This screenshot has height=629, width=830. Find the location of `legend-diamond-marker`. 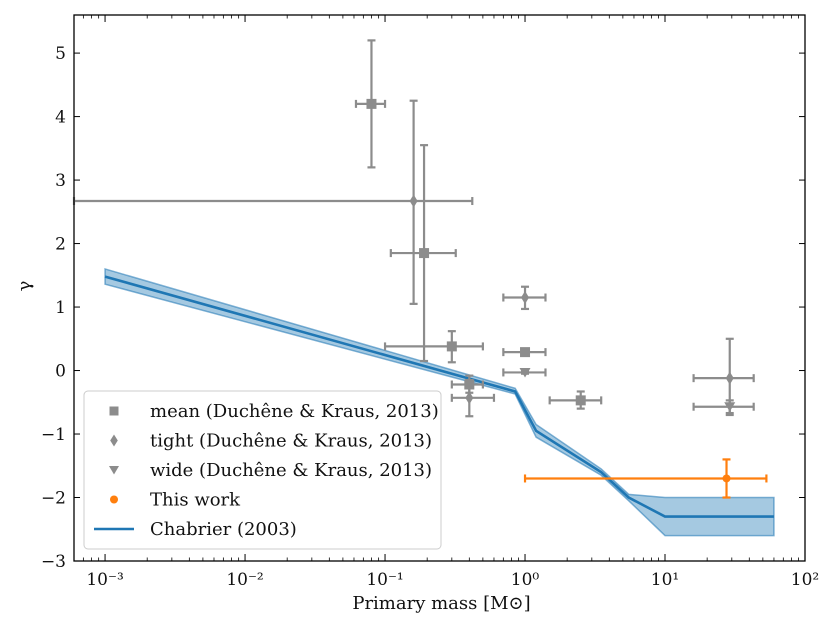

legend-diamond-marker is located at coordinates (114, 440).